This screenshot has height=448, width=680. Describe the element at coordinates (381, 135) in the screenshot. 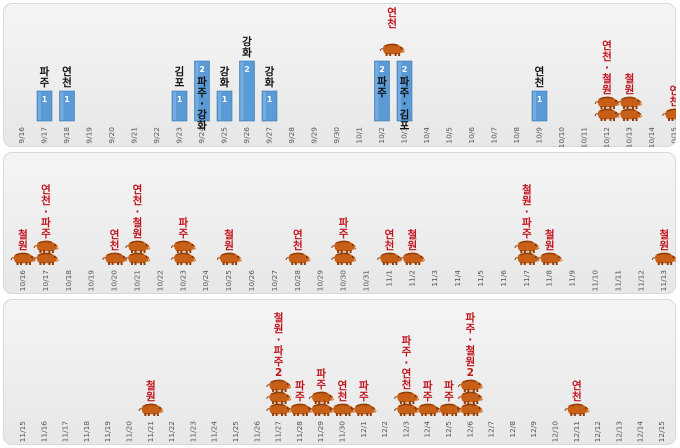

I see `tick-label-10-2: 10/2` at that location.